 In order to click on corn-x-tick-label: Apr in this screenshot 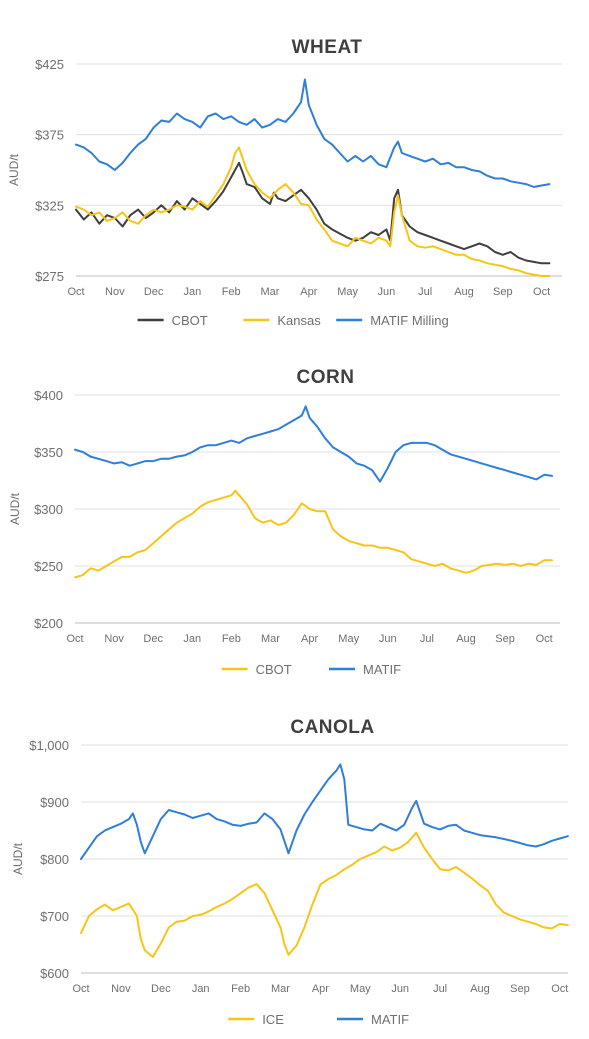, I will do `click(309, 639)`.